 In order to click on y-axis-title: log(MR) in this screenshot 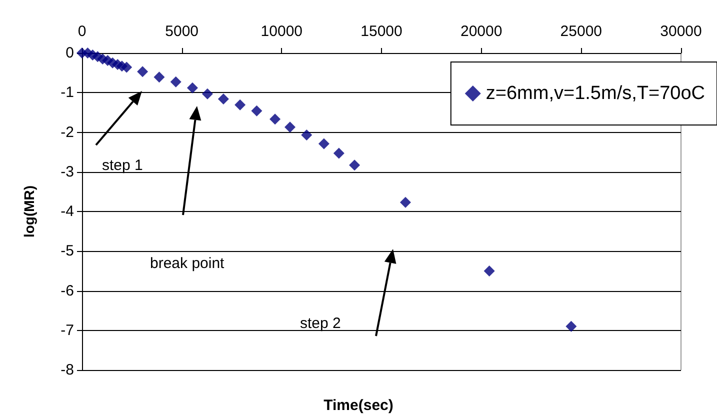, I will do `click(29, 211)`.